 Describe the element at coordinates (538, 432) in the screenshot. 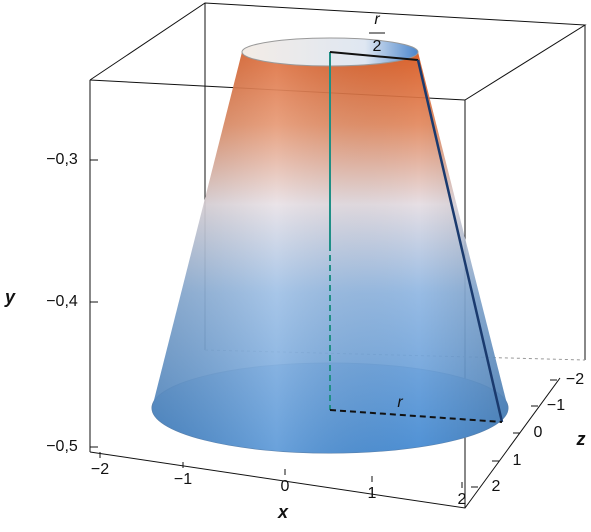

I see `z-tick-label: 0` at that location.